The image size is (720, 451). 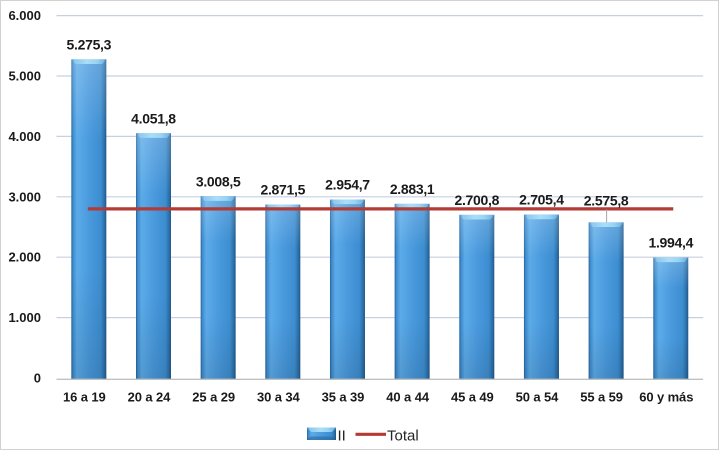 What do you see at coordinates (37, 378) in the screenshot?
I see `y-tick-label: 0` at bounding box center [37, 378].